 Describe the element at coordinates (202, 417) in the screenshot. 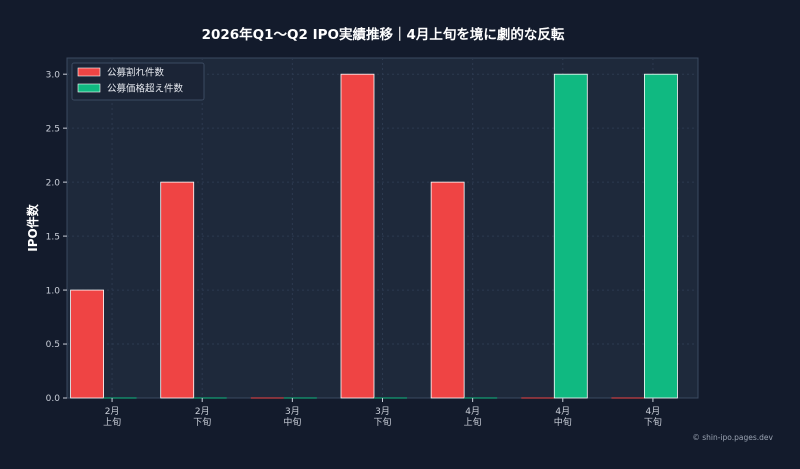

I see `x-tick-label: 2月下旬` at that location.